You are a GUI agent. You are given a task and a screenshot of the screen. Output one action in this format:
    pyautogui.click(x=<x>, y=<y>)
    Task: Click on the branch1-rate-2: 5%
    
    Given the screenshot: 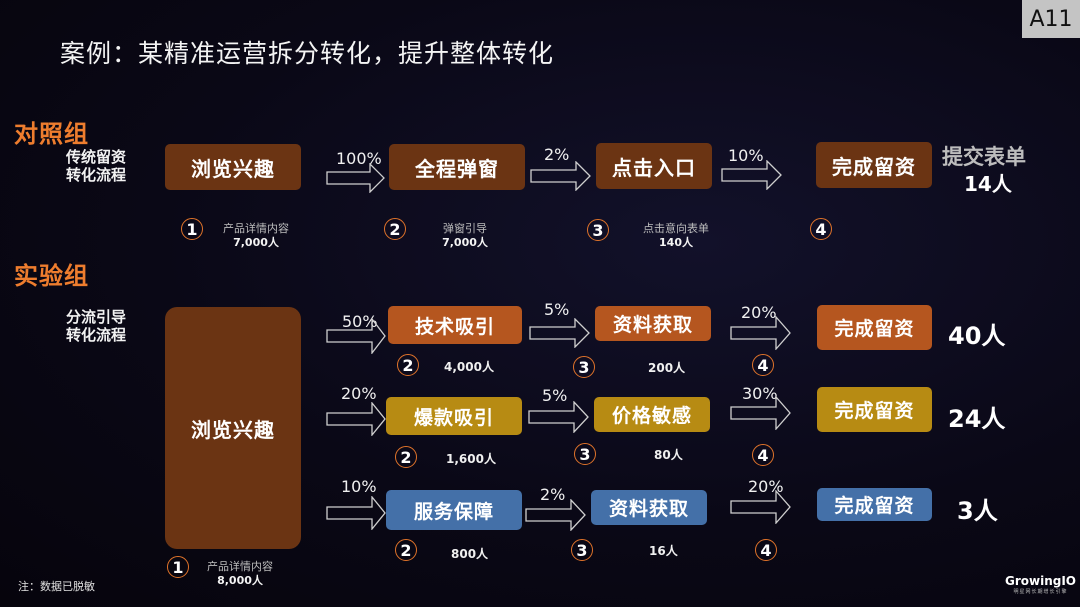 What is the action you would take?
    pyautogui.click(x=557, y=309)
    